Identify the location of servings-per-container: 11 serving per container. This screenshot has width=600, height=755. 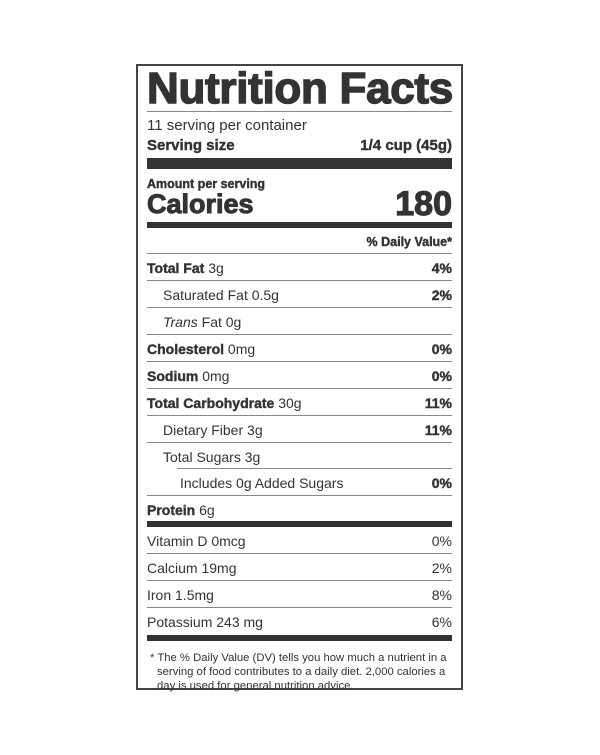
(227, 125).